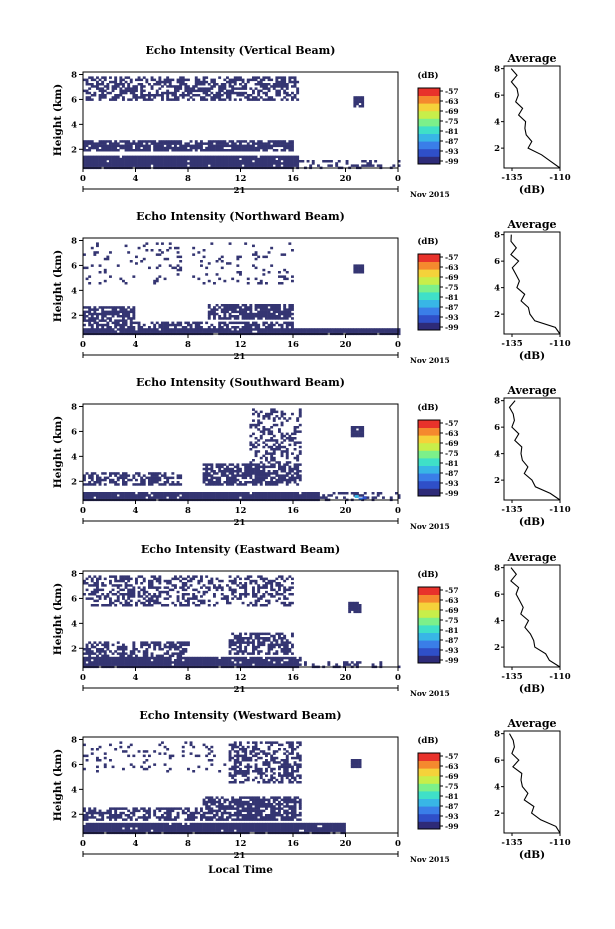 This screenshot has width=615, height=929. I want to click on average-frame, so click(532, 616).